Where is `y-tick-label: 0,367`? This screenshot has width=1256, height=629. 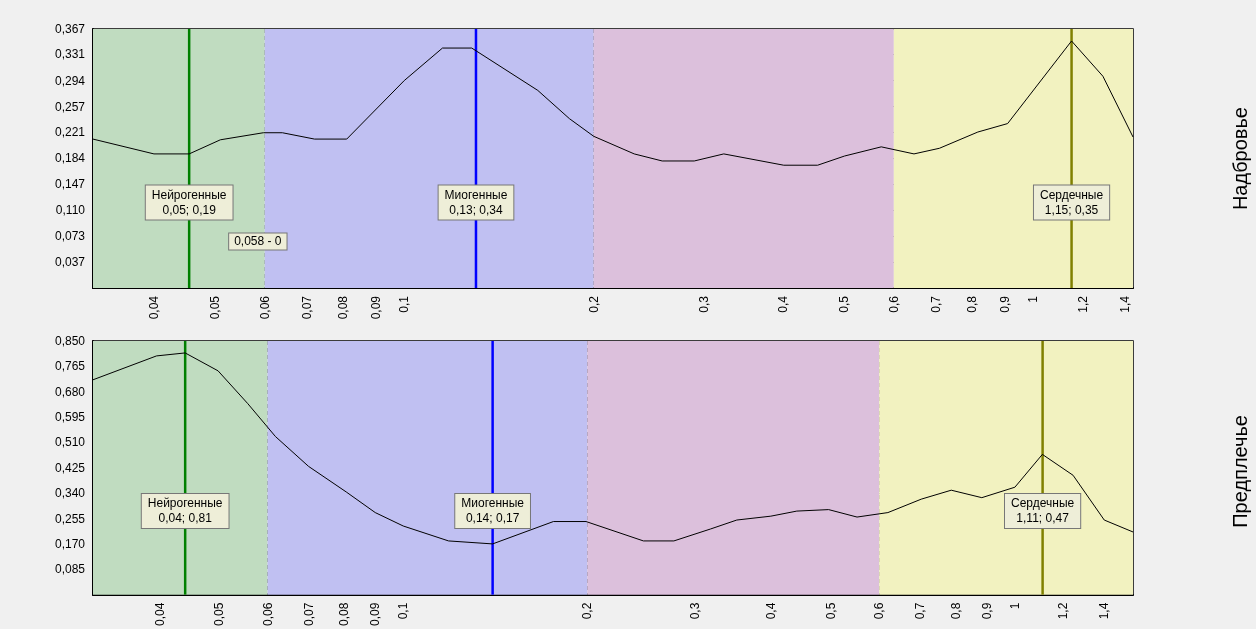
y-tick-label: 0,367 is located at coordinates (70, 29).